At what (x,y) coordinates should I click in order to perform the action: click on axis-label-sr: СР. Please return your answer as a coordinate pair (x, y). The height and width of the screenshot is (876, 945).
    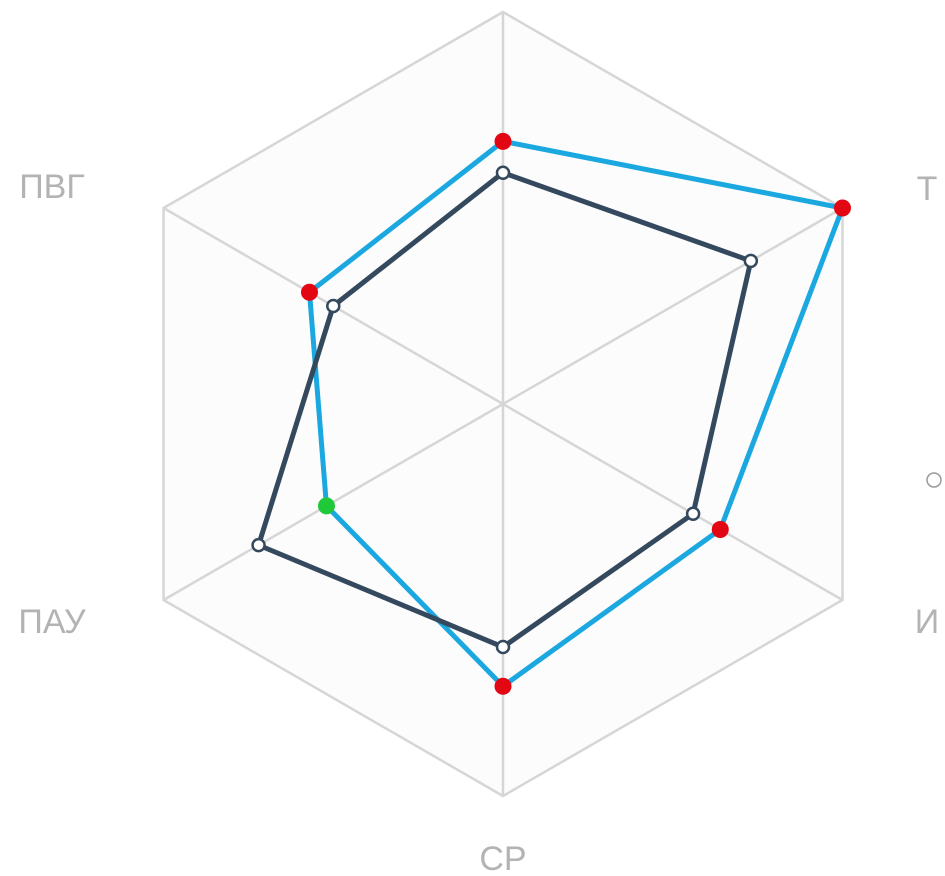
    Looking at the image, I should click on (502, 858).